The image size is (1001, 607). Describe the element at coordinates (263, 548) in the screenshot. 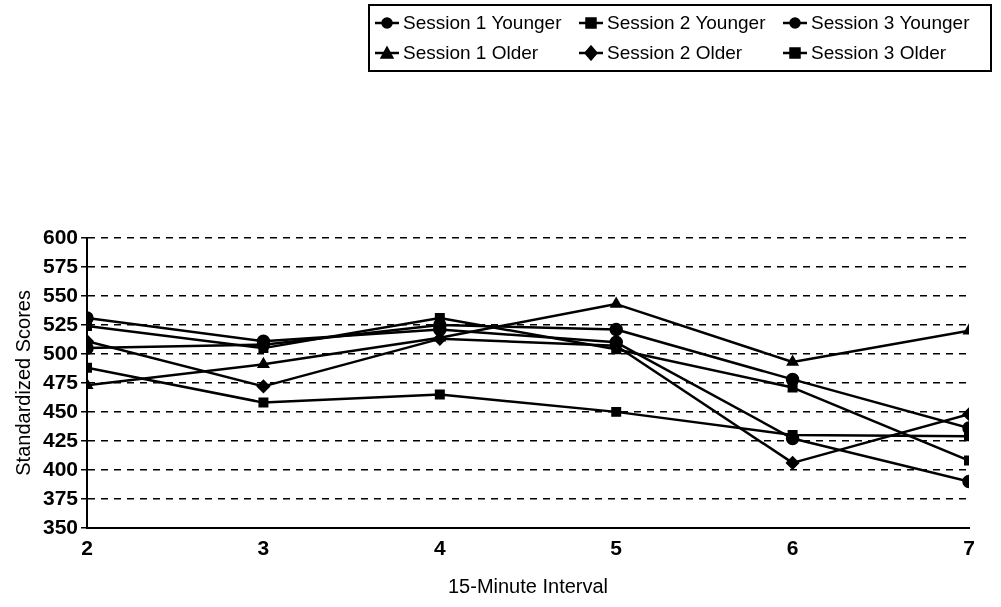

I see `x-tick-label: 3` at that location.